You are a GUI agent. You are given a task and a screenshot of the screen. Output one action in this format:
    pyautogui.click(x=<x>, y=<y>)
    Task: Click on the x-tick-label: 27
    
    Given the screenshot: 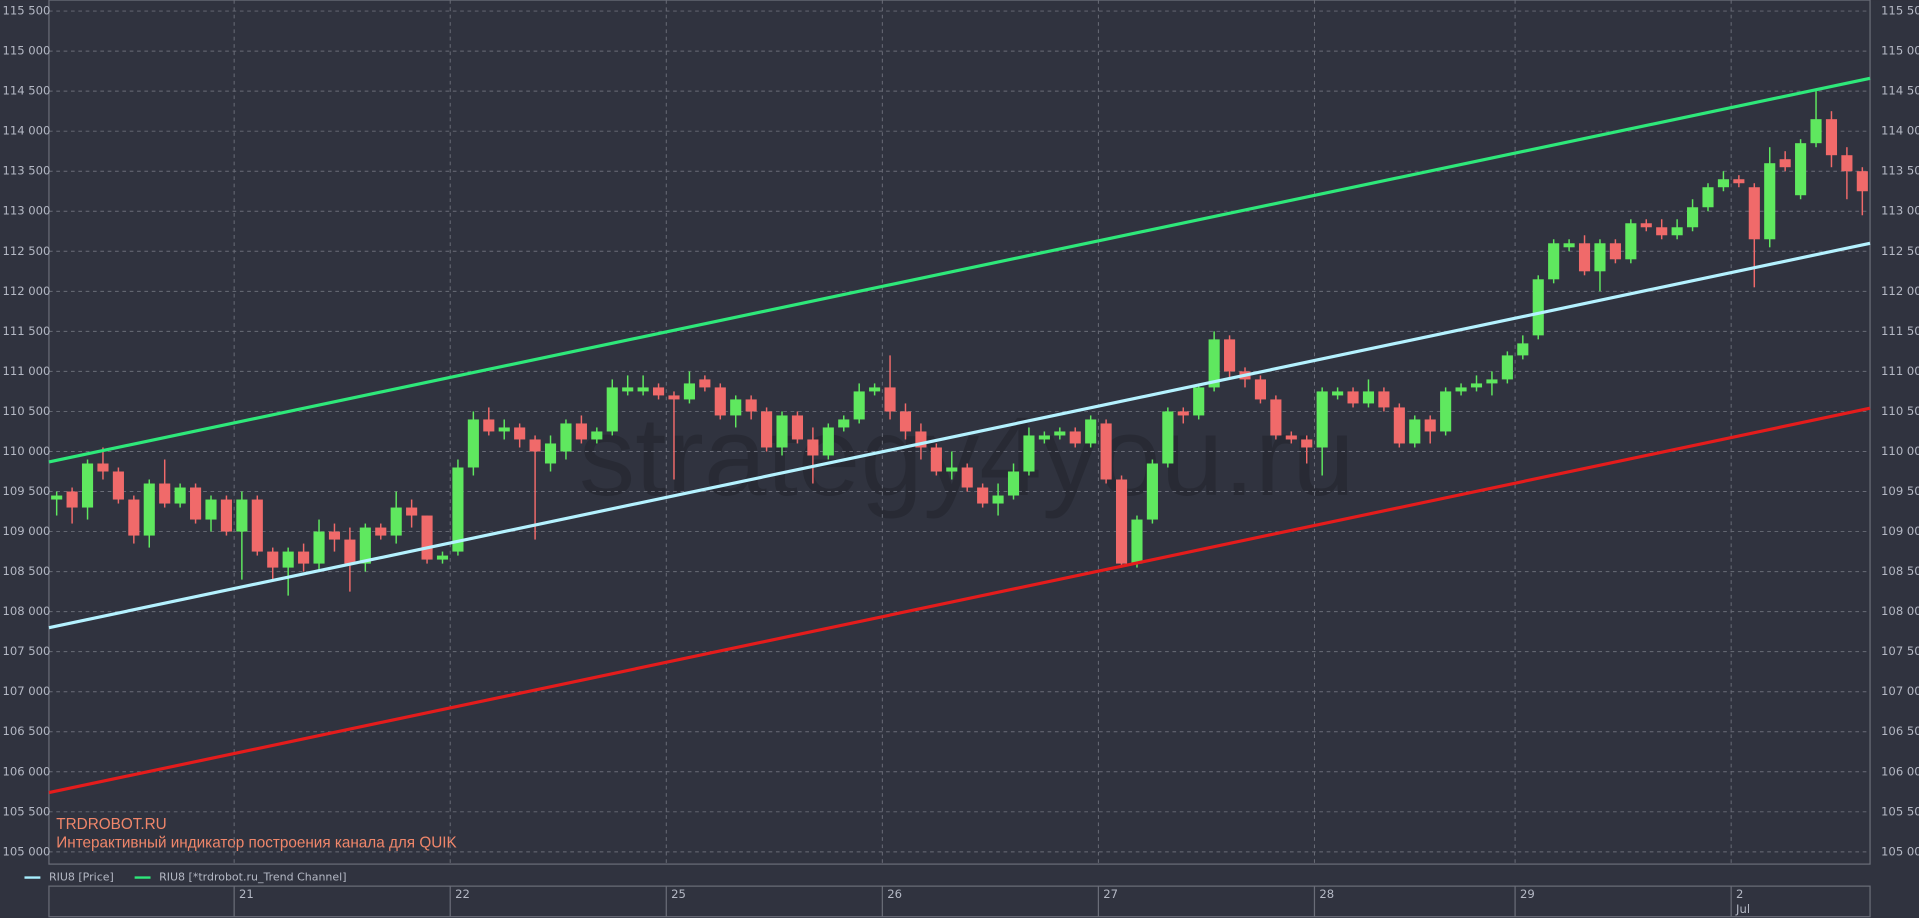 What is the action you would take?
    pyautogui.click(x=1110, y=894)
    